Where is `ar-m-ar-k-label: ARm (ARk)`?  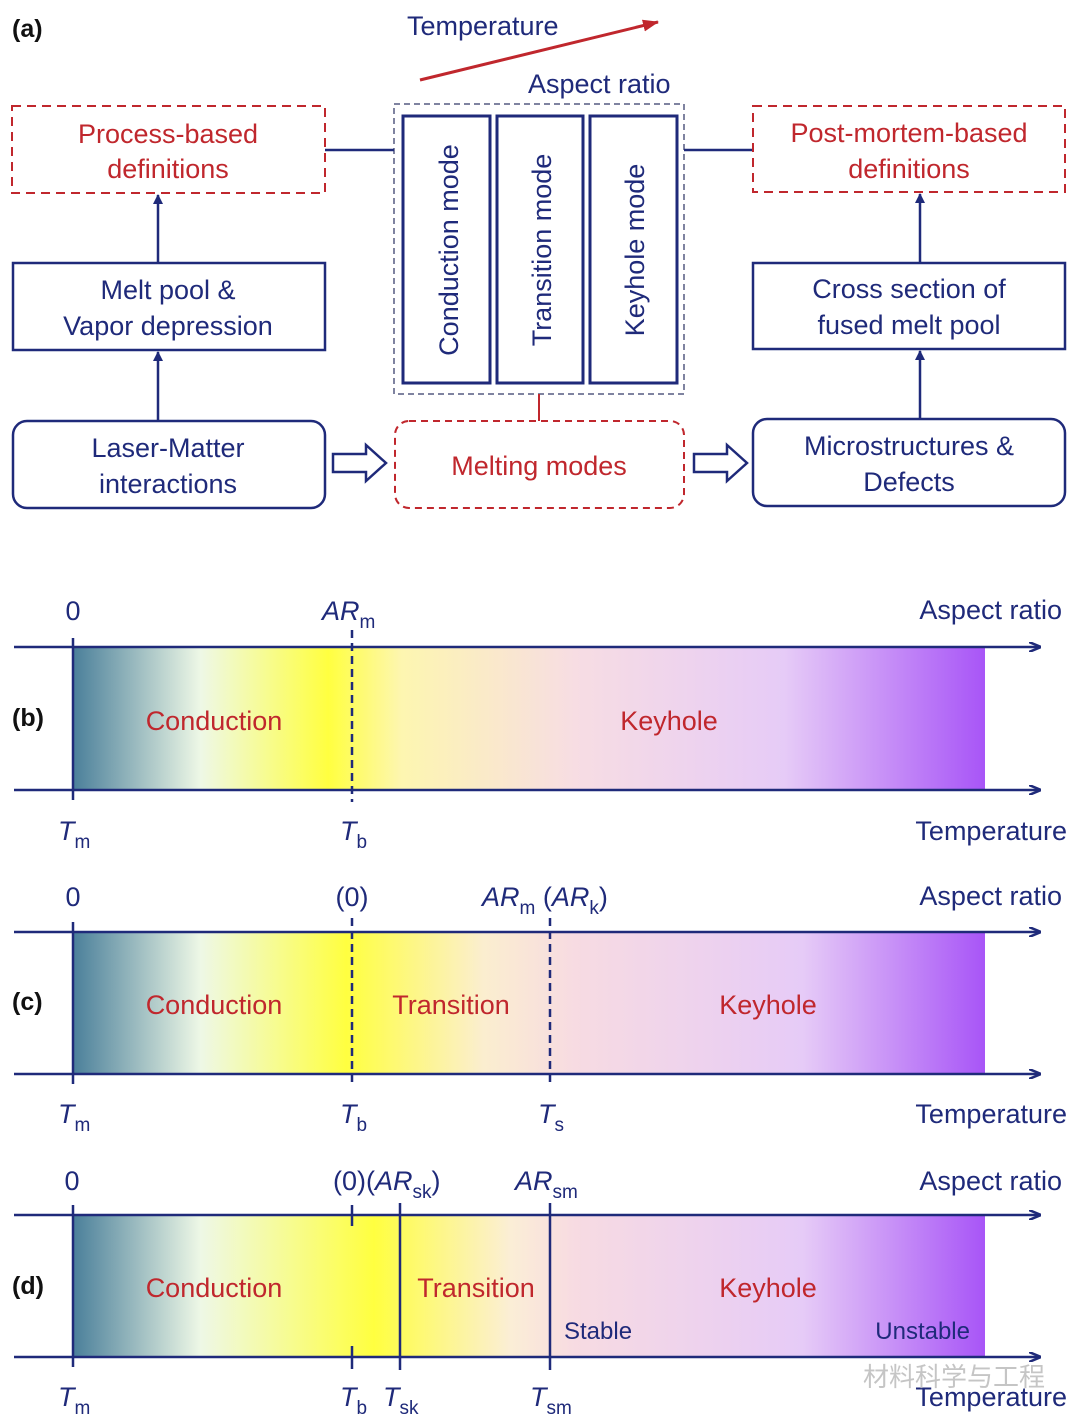 ar-m-ar-k-label: ARm (ARk) is located at coordinates (544, 900).